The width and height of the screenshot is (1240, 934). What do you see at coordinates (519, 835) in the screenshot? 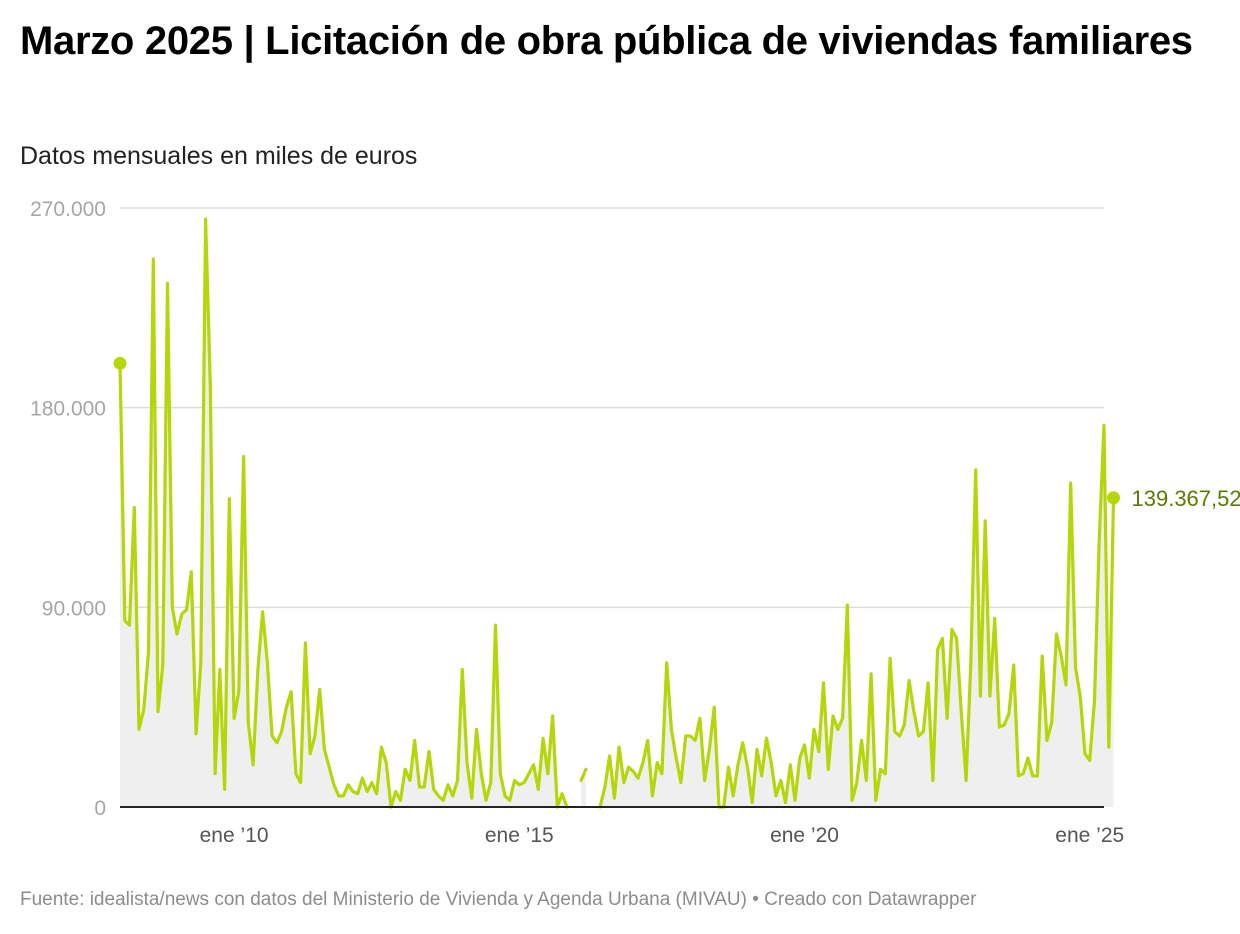
I see `x-tick-label: ene ’15` at bounding box center [519, 835].